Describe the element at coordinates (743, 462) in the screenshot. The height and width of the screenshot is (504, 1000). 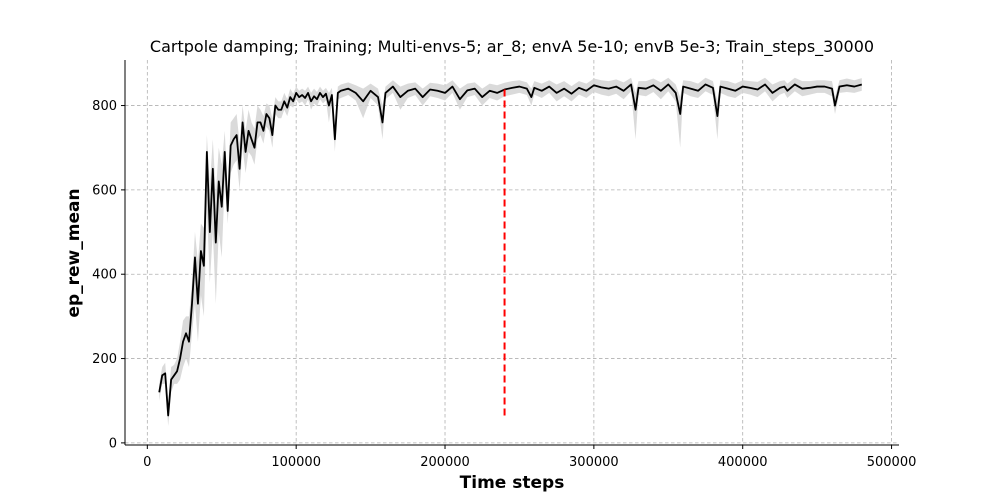
I see `x-tick-label: 400000` at that location.